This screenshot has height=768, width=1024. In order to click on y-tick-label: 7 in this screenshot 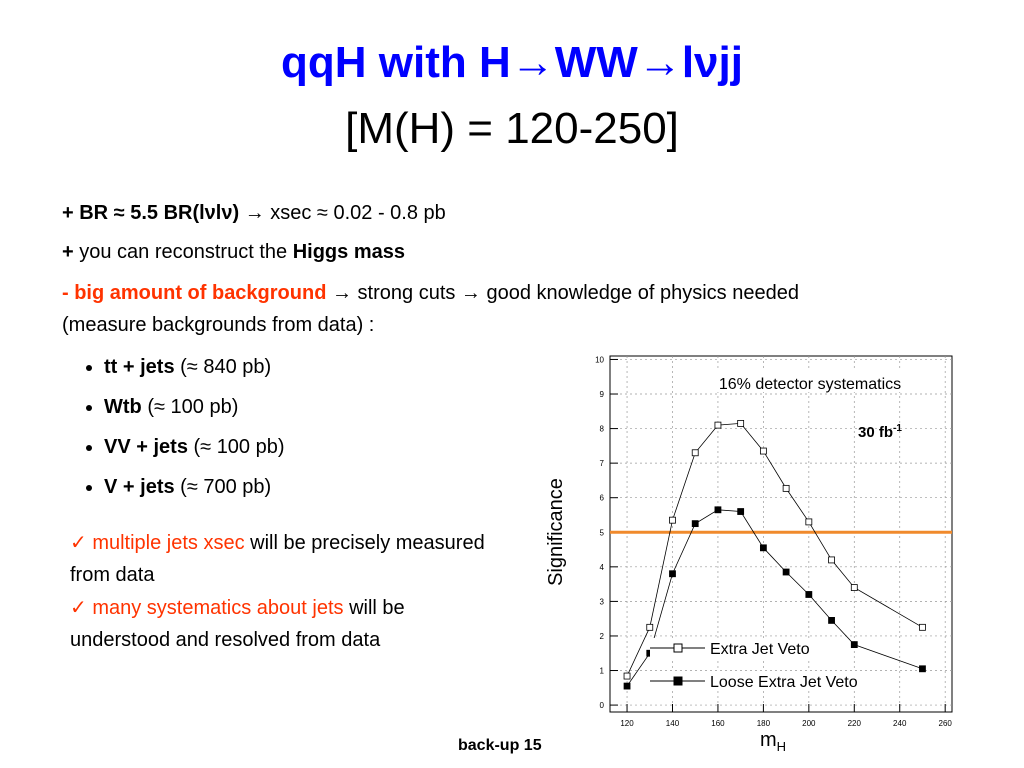, I will do `click(602, 463)`.